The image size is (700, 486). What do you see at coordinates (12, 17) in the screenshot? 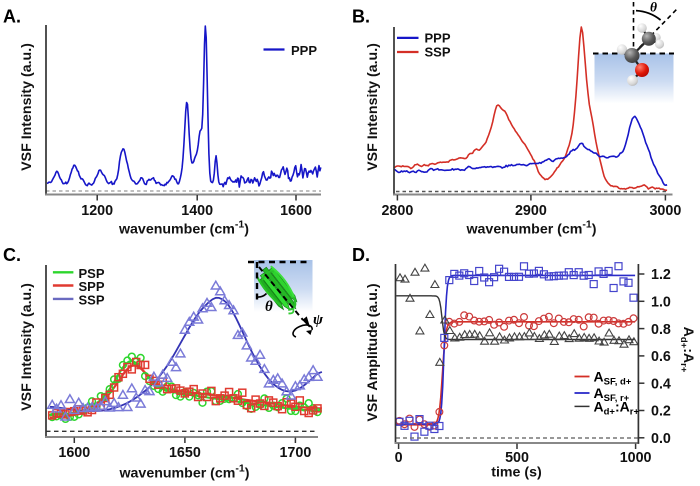
I see `svg-text: A.` at bounding box center [12, 17].